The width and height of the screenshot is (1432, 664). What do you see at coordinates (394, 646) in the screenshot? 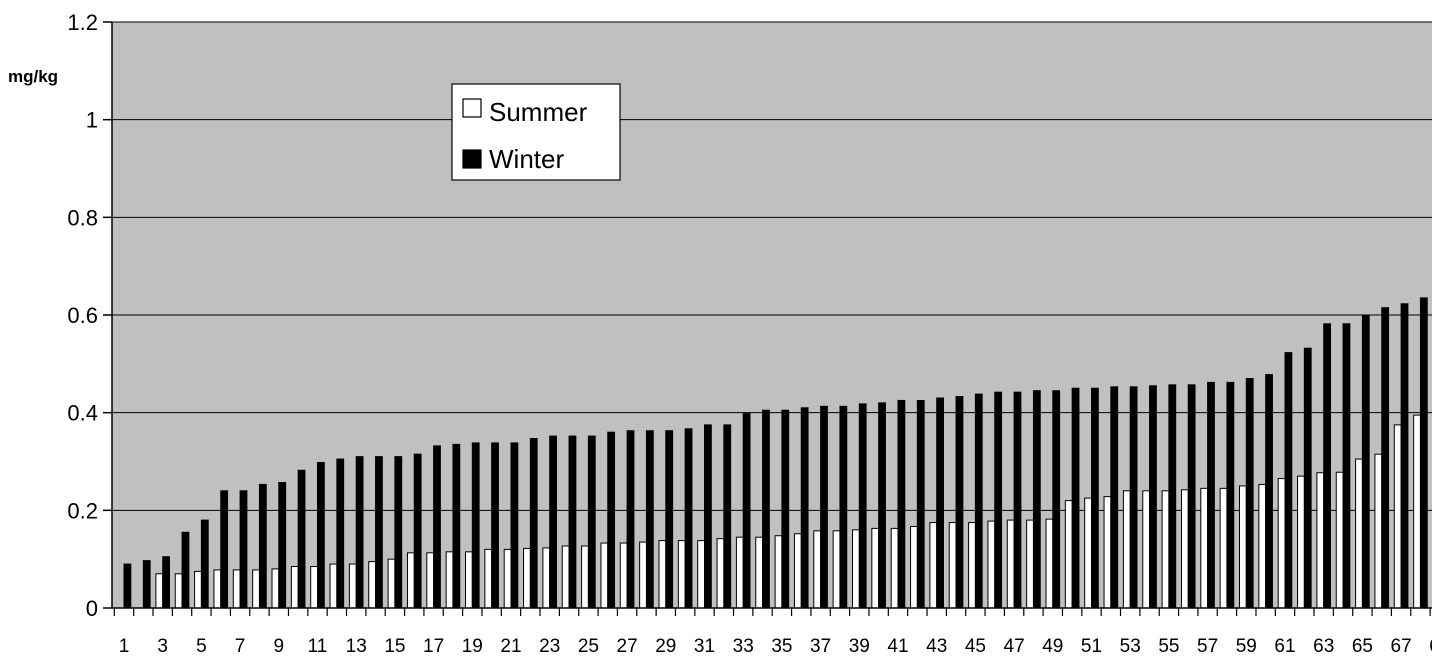
I see `x-tick-label: 15` at bounding box center [394, 646].